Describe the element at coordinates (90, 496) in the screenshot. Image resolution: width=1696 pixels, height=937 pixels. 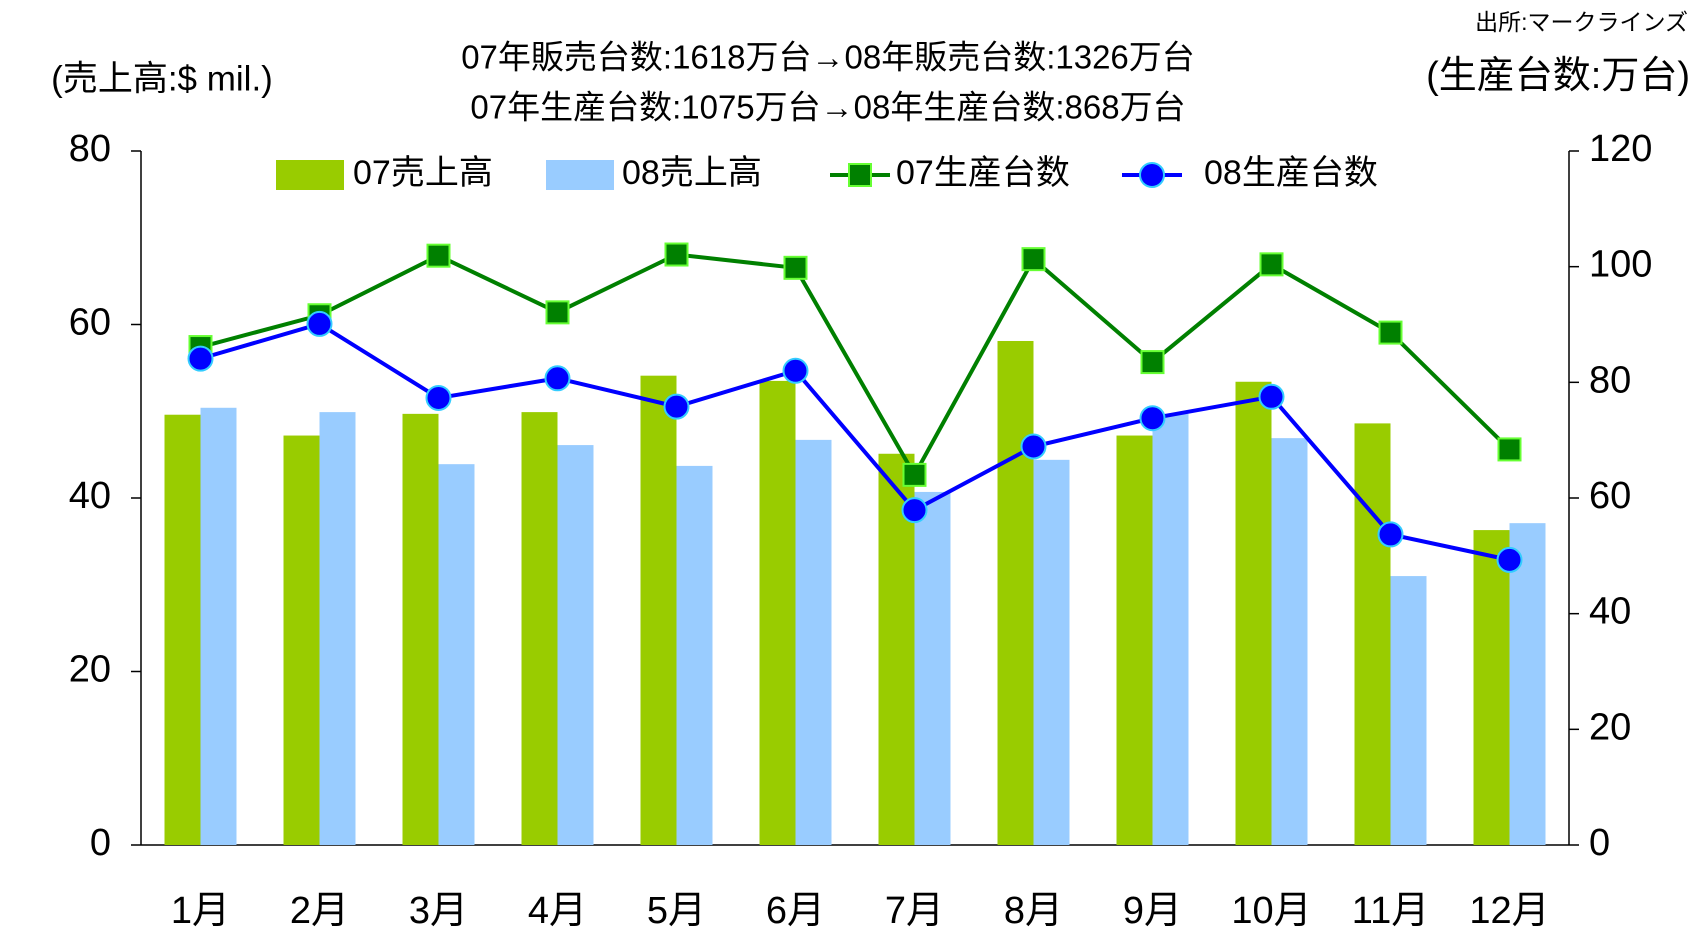
I see `y-tick-label: 40` at that location.